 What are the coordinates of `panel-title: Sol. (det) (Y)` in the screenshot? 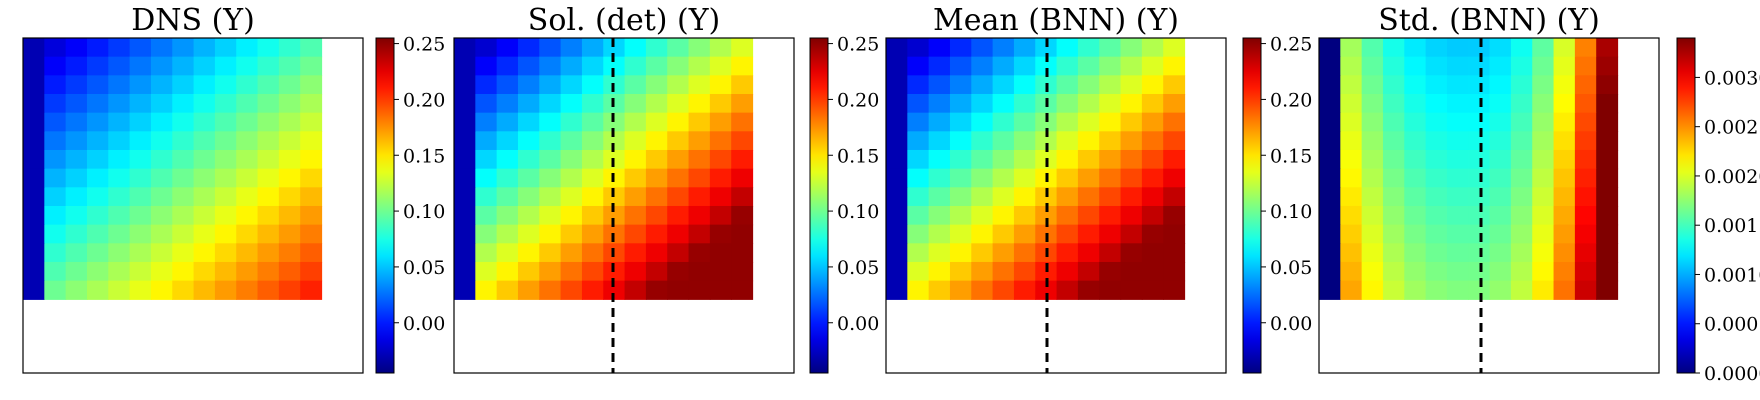 It's located at (624, 20).